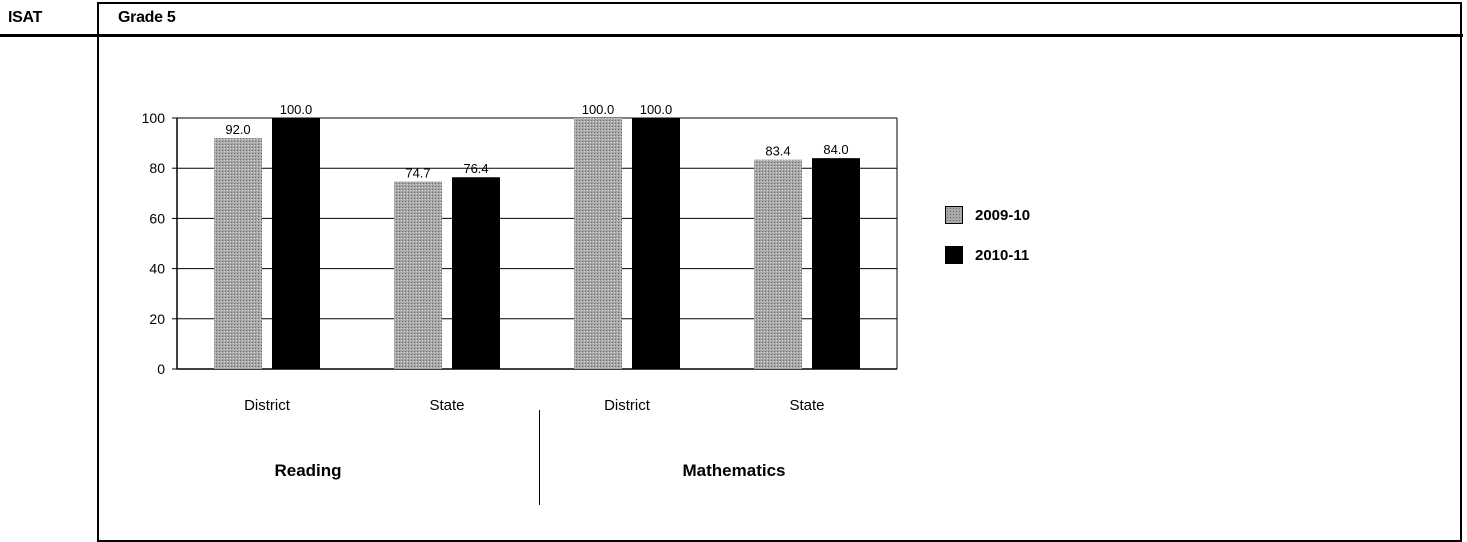 Image resolution: width=1467 pixels, height=542 pixels. Describe the element at coordinates (161, 369) in the screenshot. I see `y-tick-label: 0` at that location.